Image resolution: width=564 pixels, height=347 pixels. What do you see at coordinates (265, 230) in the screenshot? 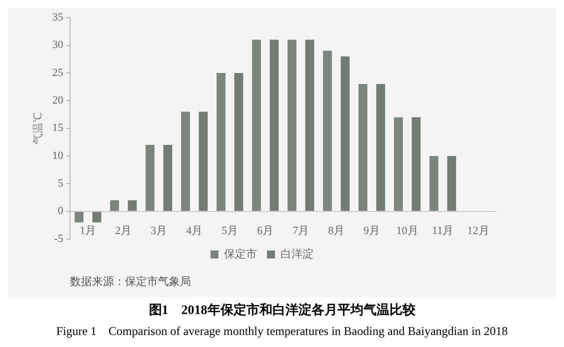
I see `x-tick-label: 6月` at bounding box center [265, 230].